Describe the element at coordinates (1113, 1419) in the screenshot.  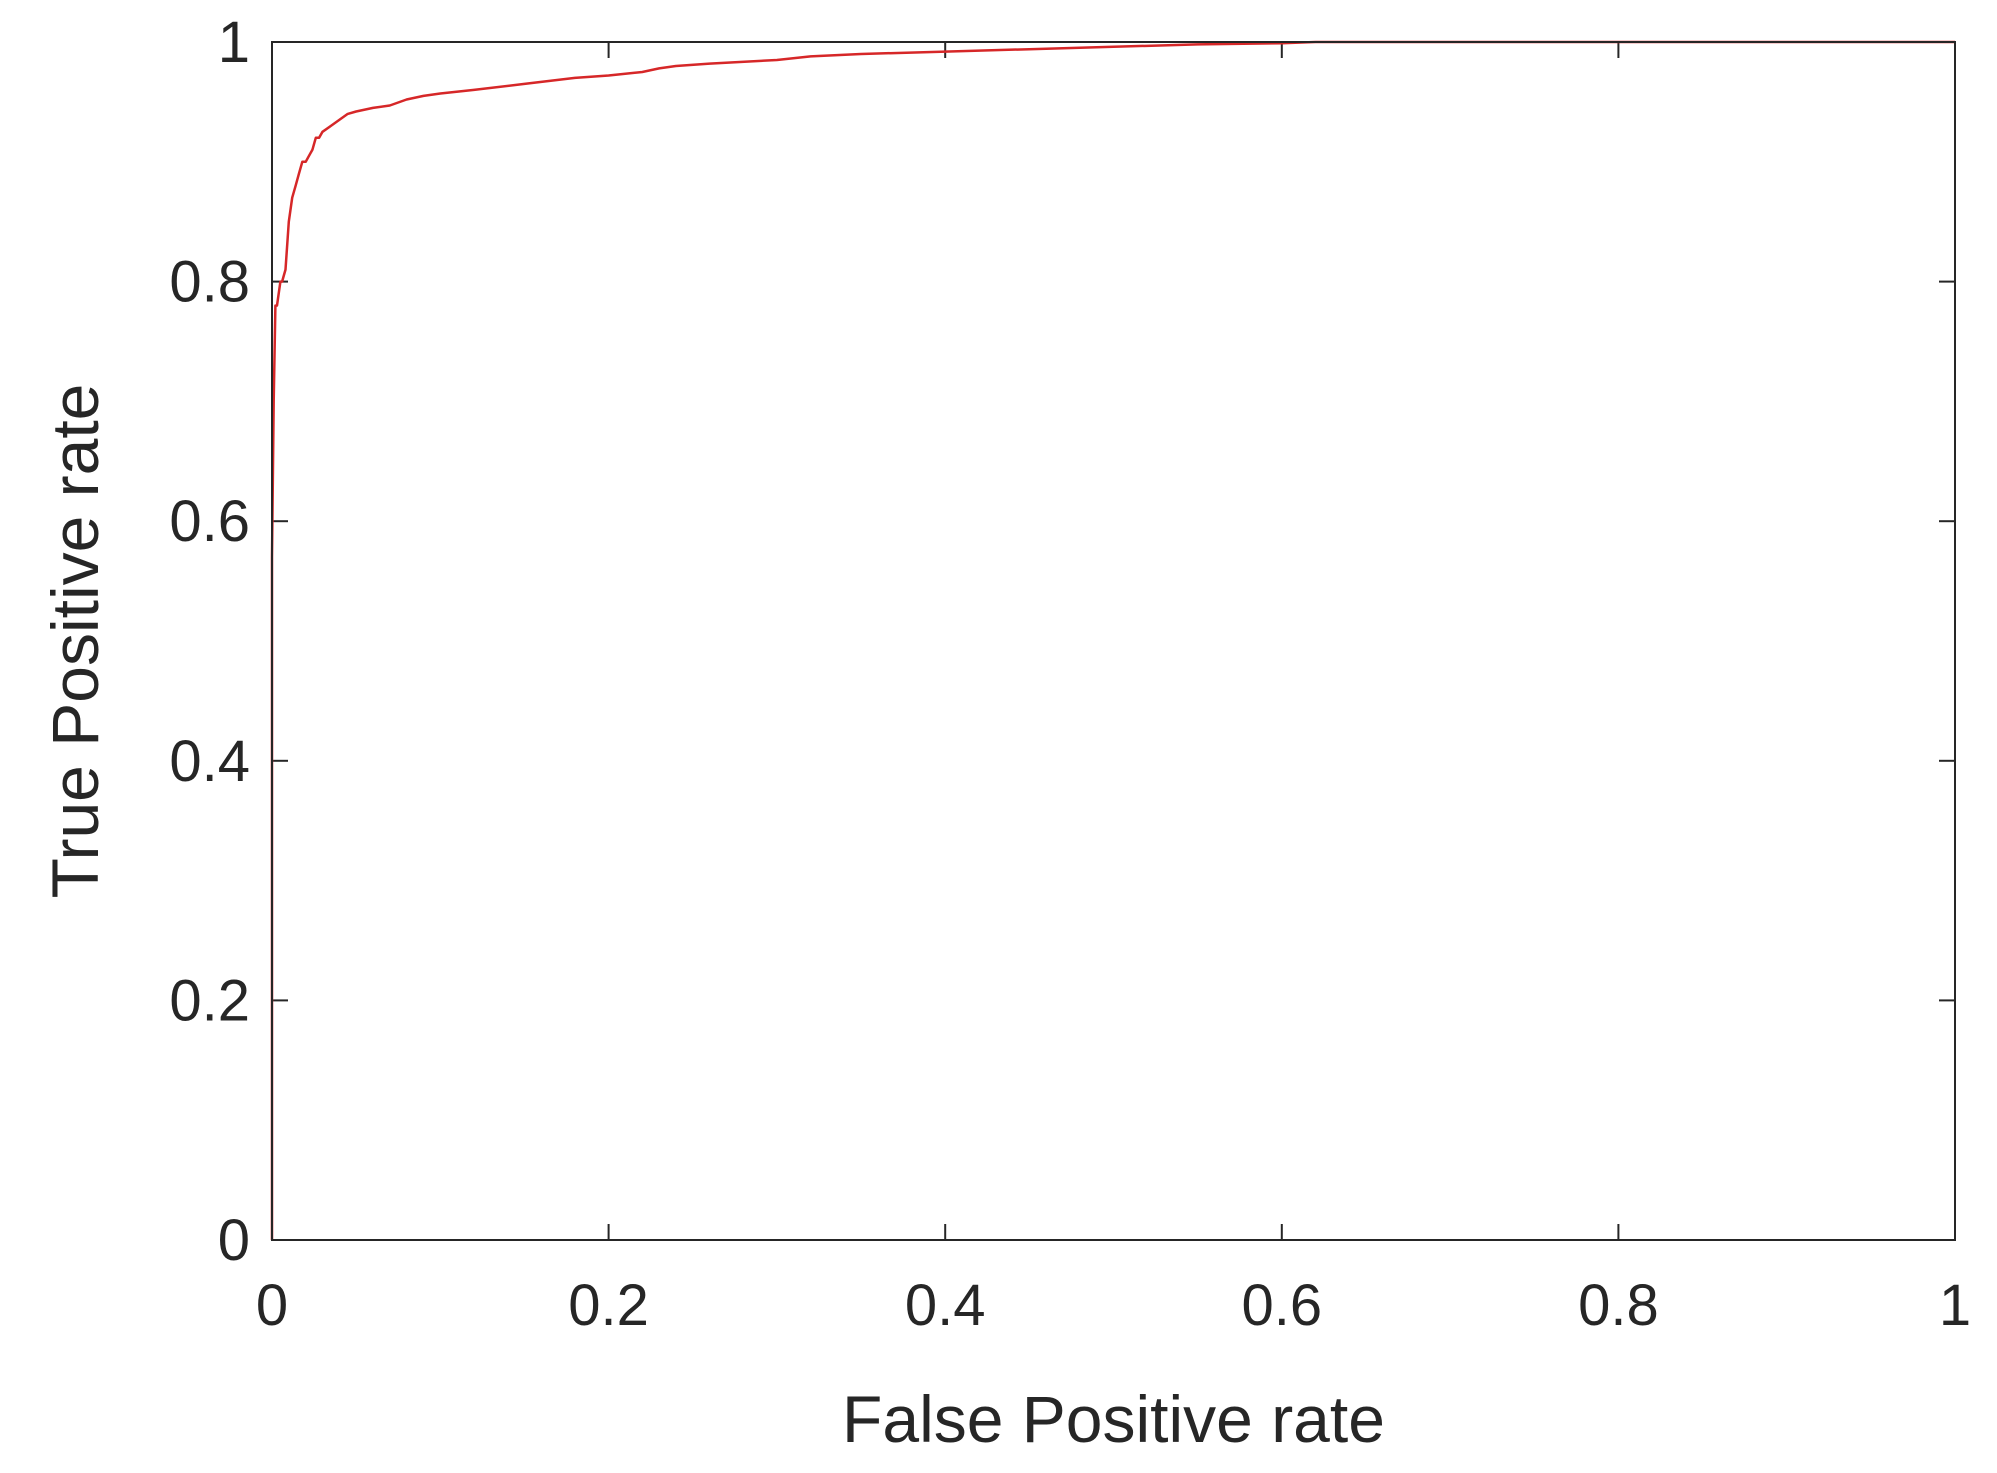
I see `x-axis-label: False Positive rate` at that location.